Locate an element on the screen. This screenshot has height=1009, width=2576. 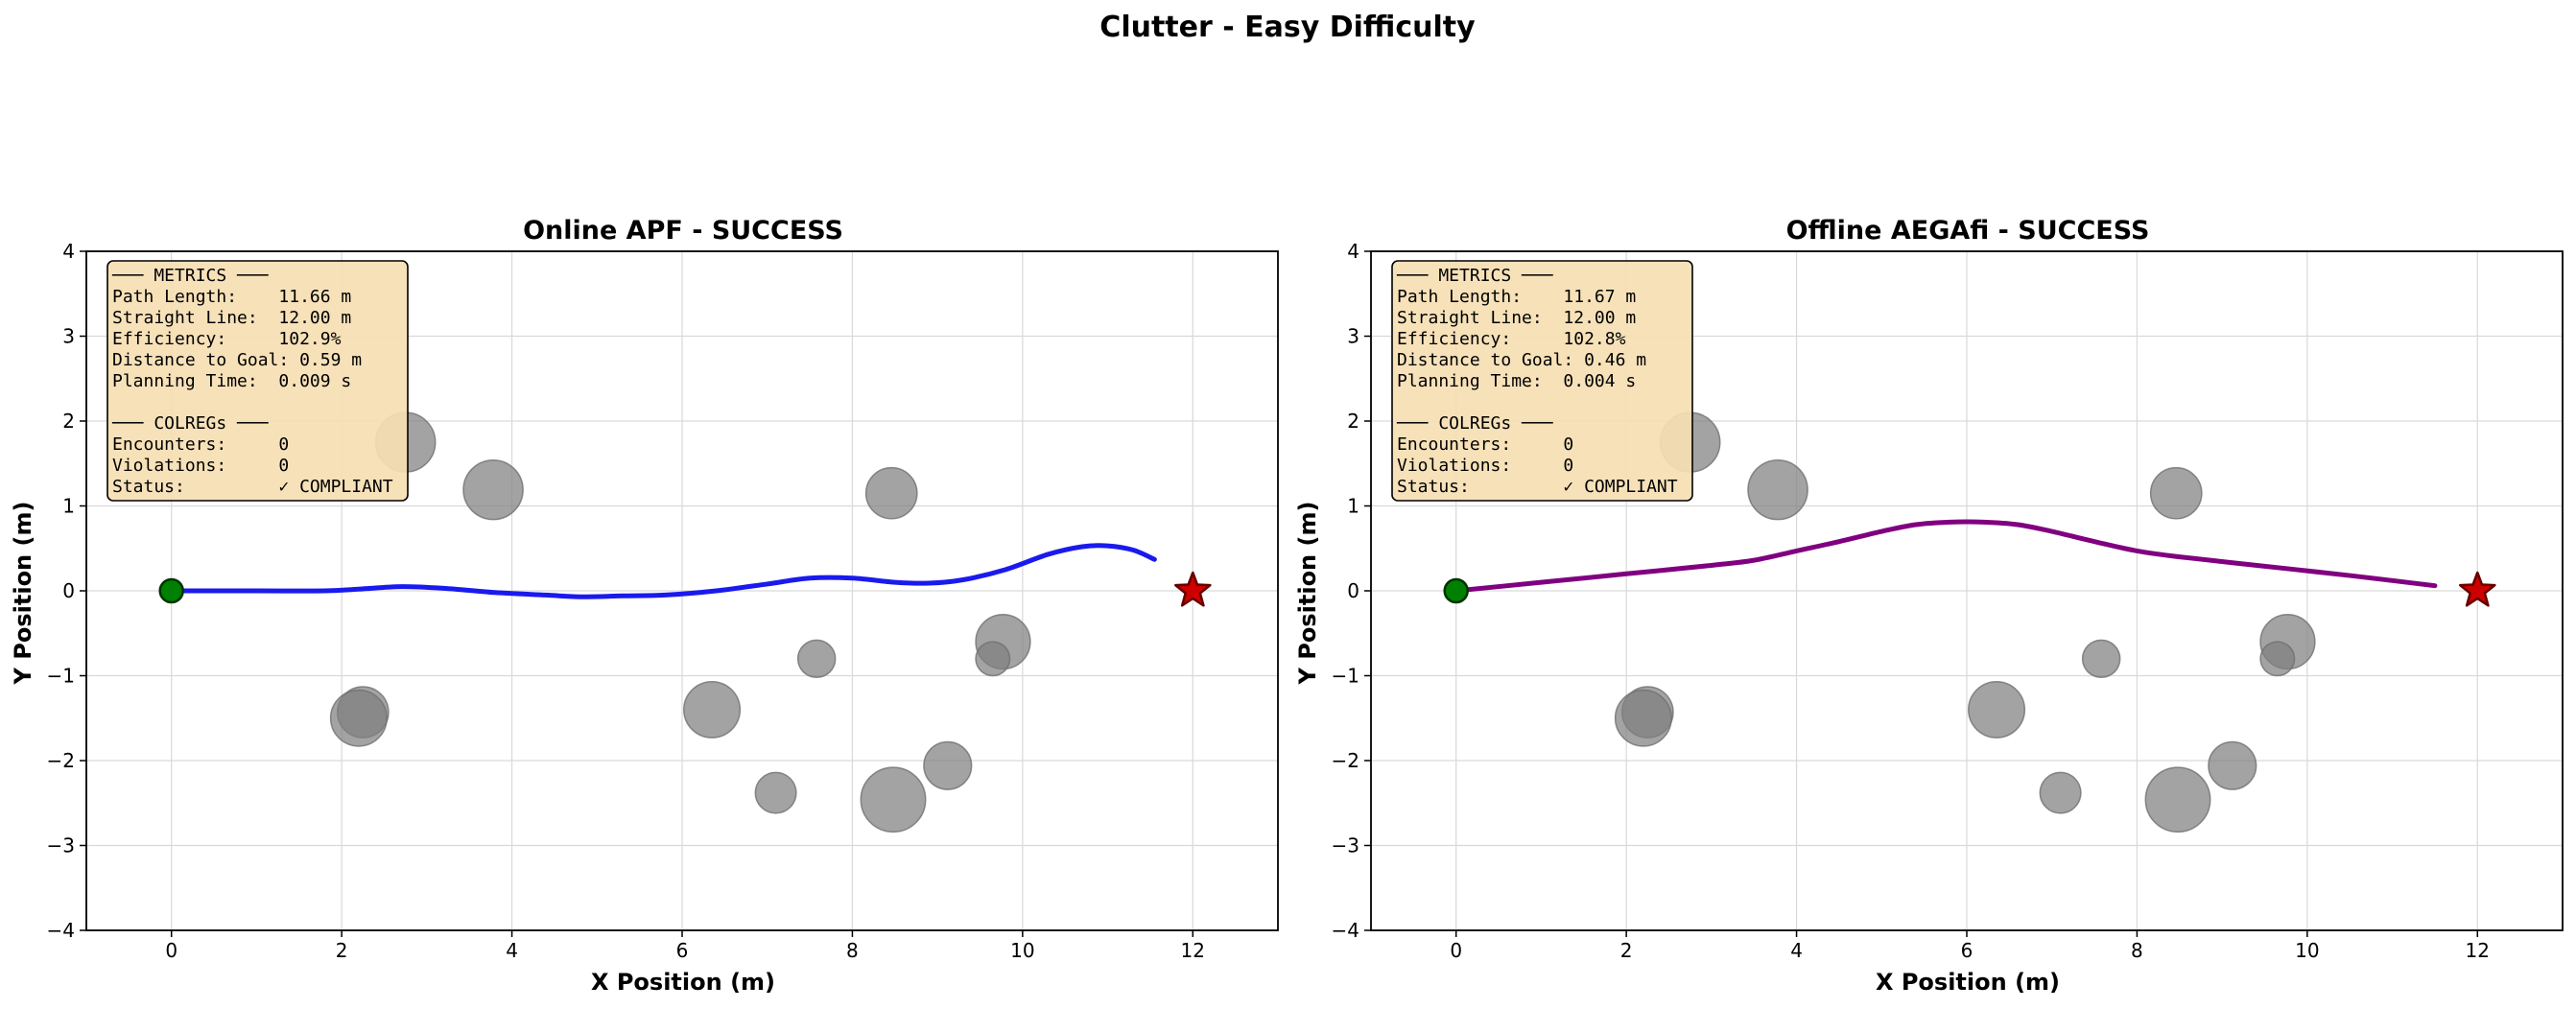
metrics-line: Planning Time: 0.009 s is located at coordinates (232, 381).